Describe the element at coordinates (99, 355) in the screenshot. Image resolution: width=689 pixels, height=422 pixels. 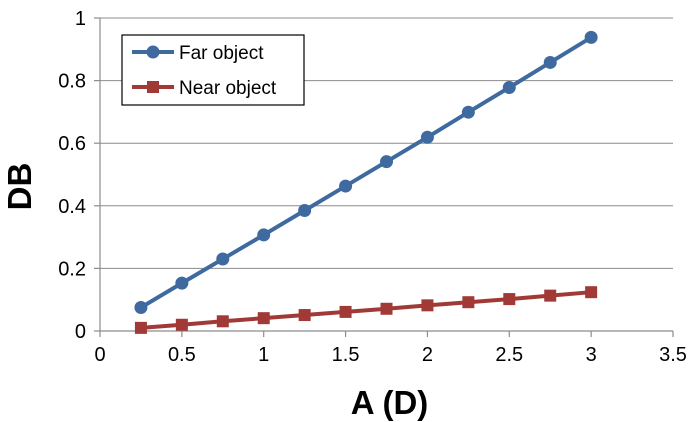
I see `x-tick-label-0: 0` at that location.